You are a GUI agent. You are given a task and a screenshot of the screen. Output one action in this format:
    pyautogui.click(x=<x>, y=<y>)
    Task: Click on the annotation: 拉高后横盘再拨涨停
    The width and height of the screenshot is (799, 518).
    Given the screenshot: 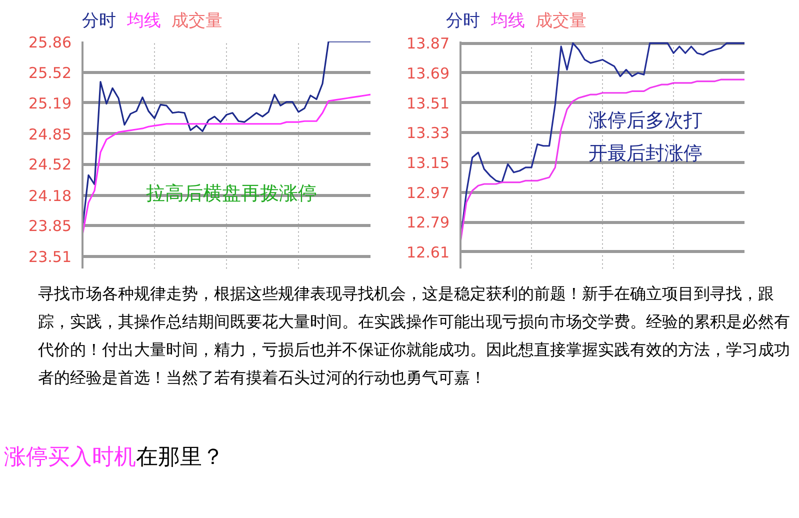 What is the action you would take?
    pyautogui.click(x=231, y=193)
    